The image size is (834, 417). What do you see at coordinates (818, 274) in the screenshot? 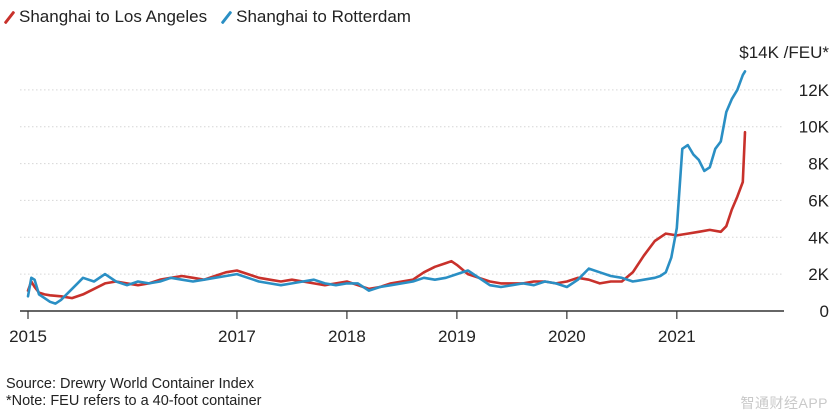
I see `y-tick-label: 2K` at bounding box center [818, 274].